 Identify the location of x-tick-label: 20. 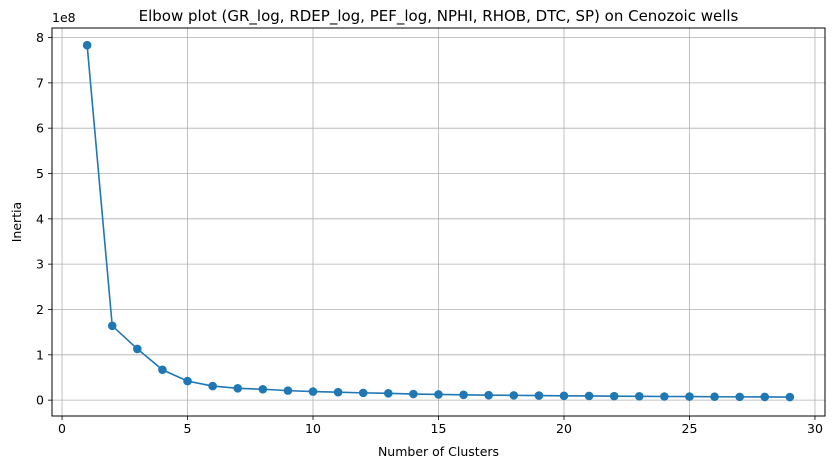
(564, 428).